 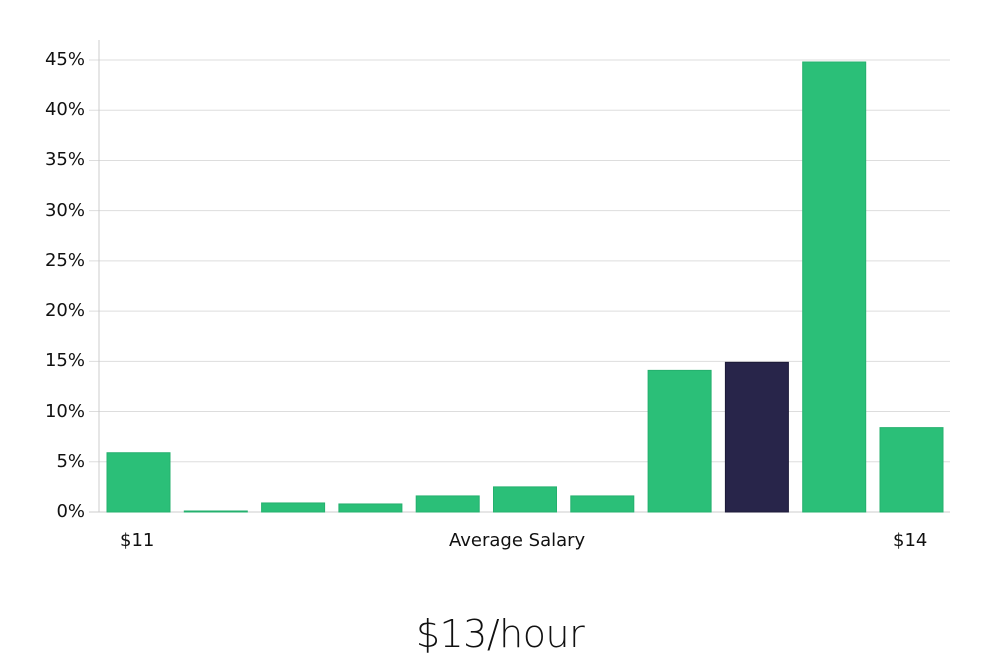 I want to click on y-tick-label: 25%, so click(x=64, y=260).